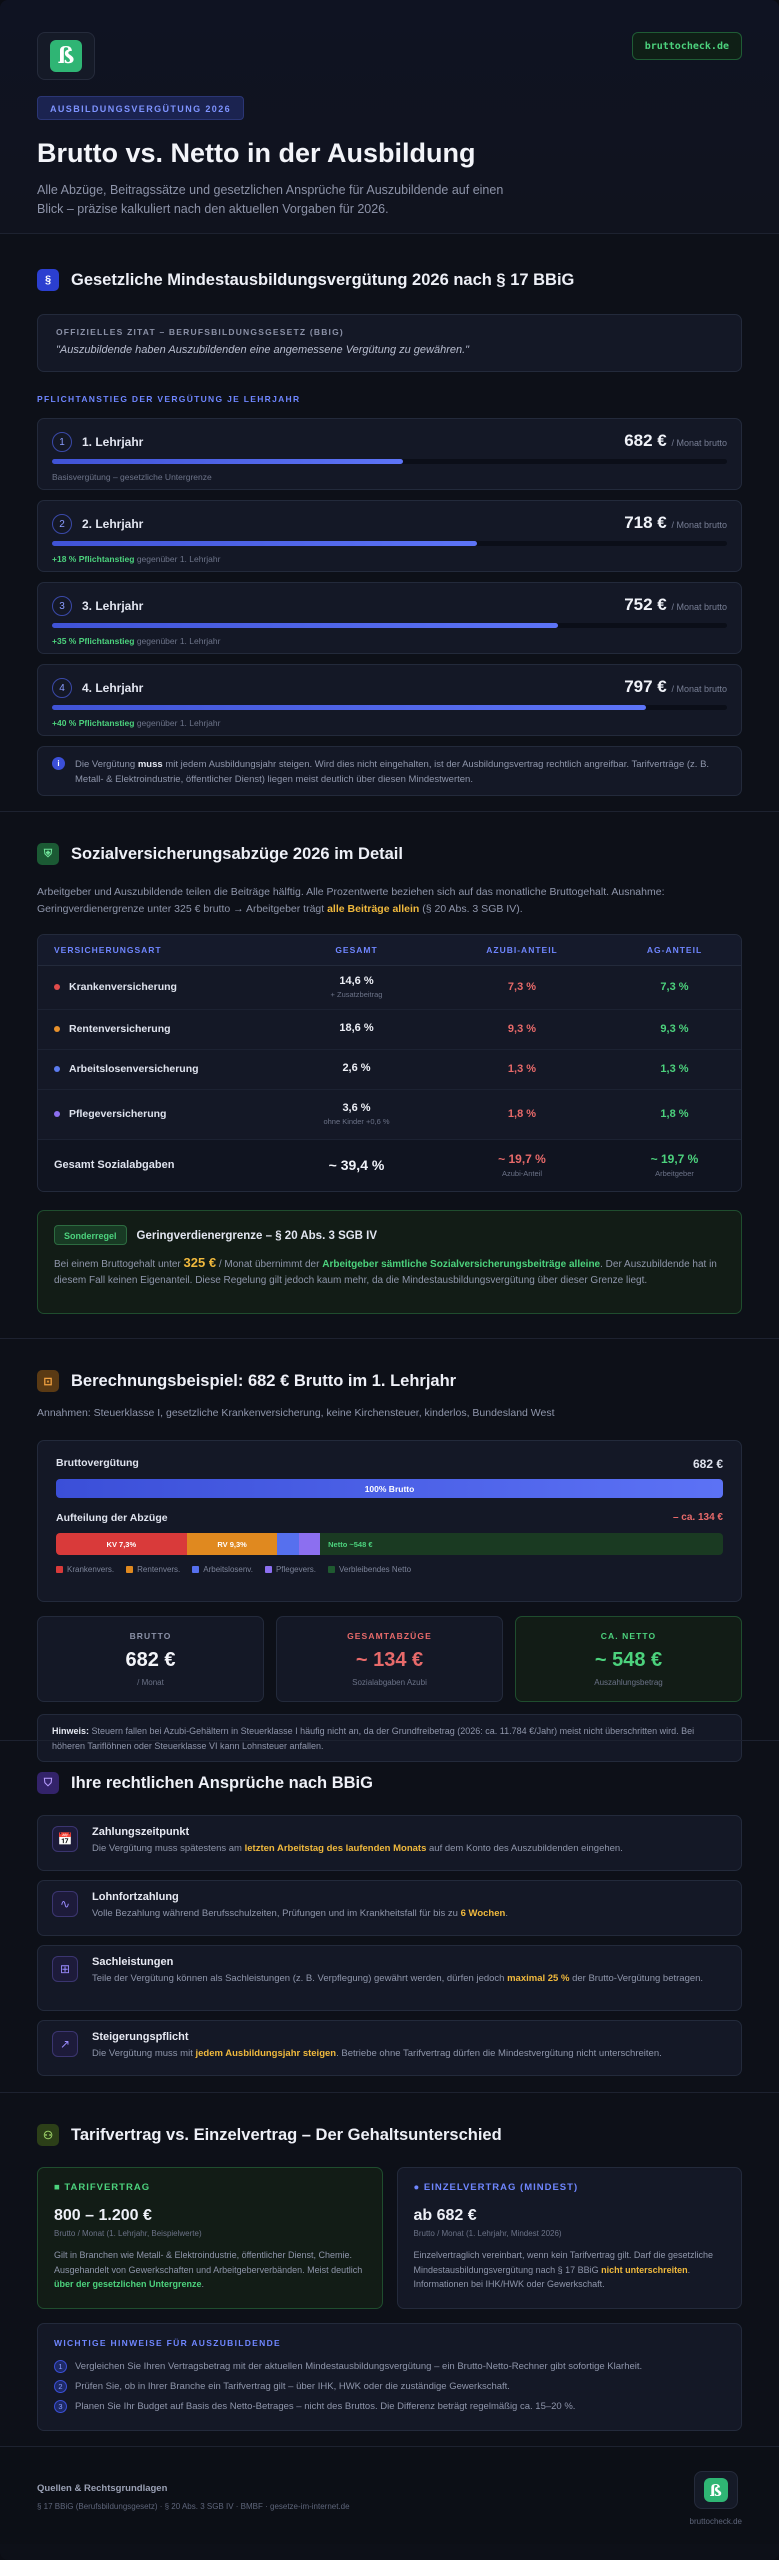 Image resolution: width=779 pixels, height=2560 pixels. I want to click on gross-value: 682 €, so click(707, 1464).